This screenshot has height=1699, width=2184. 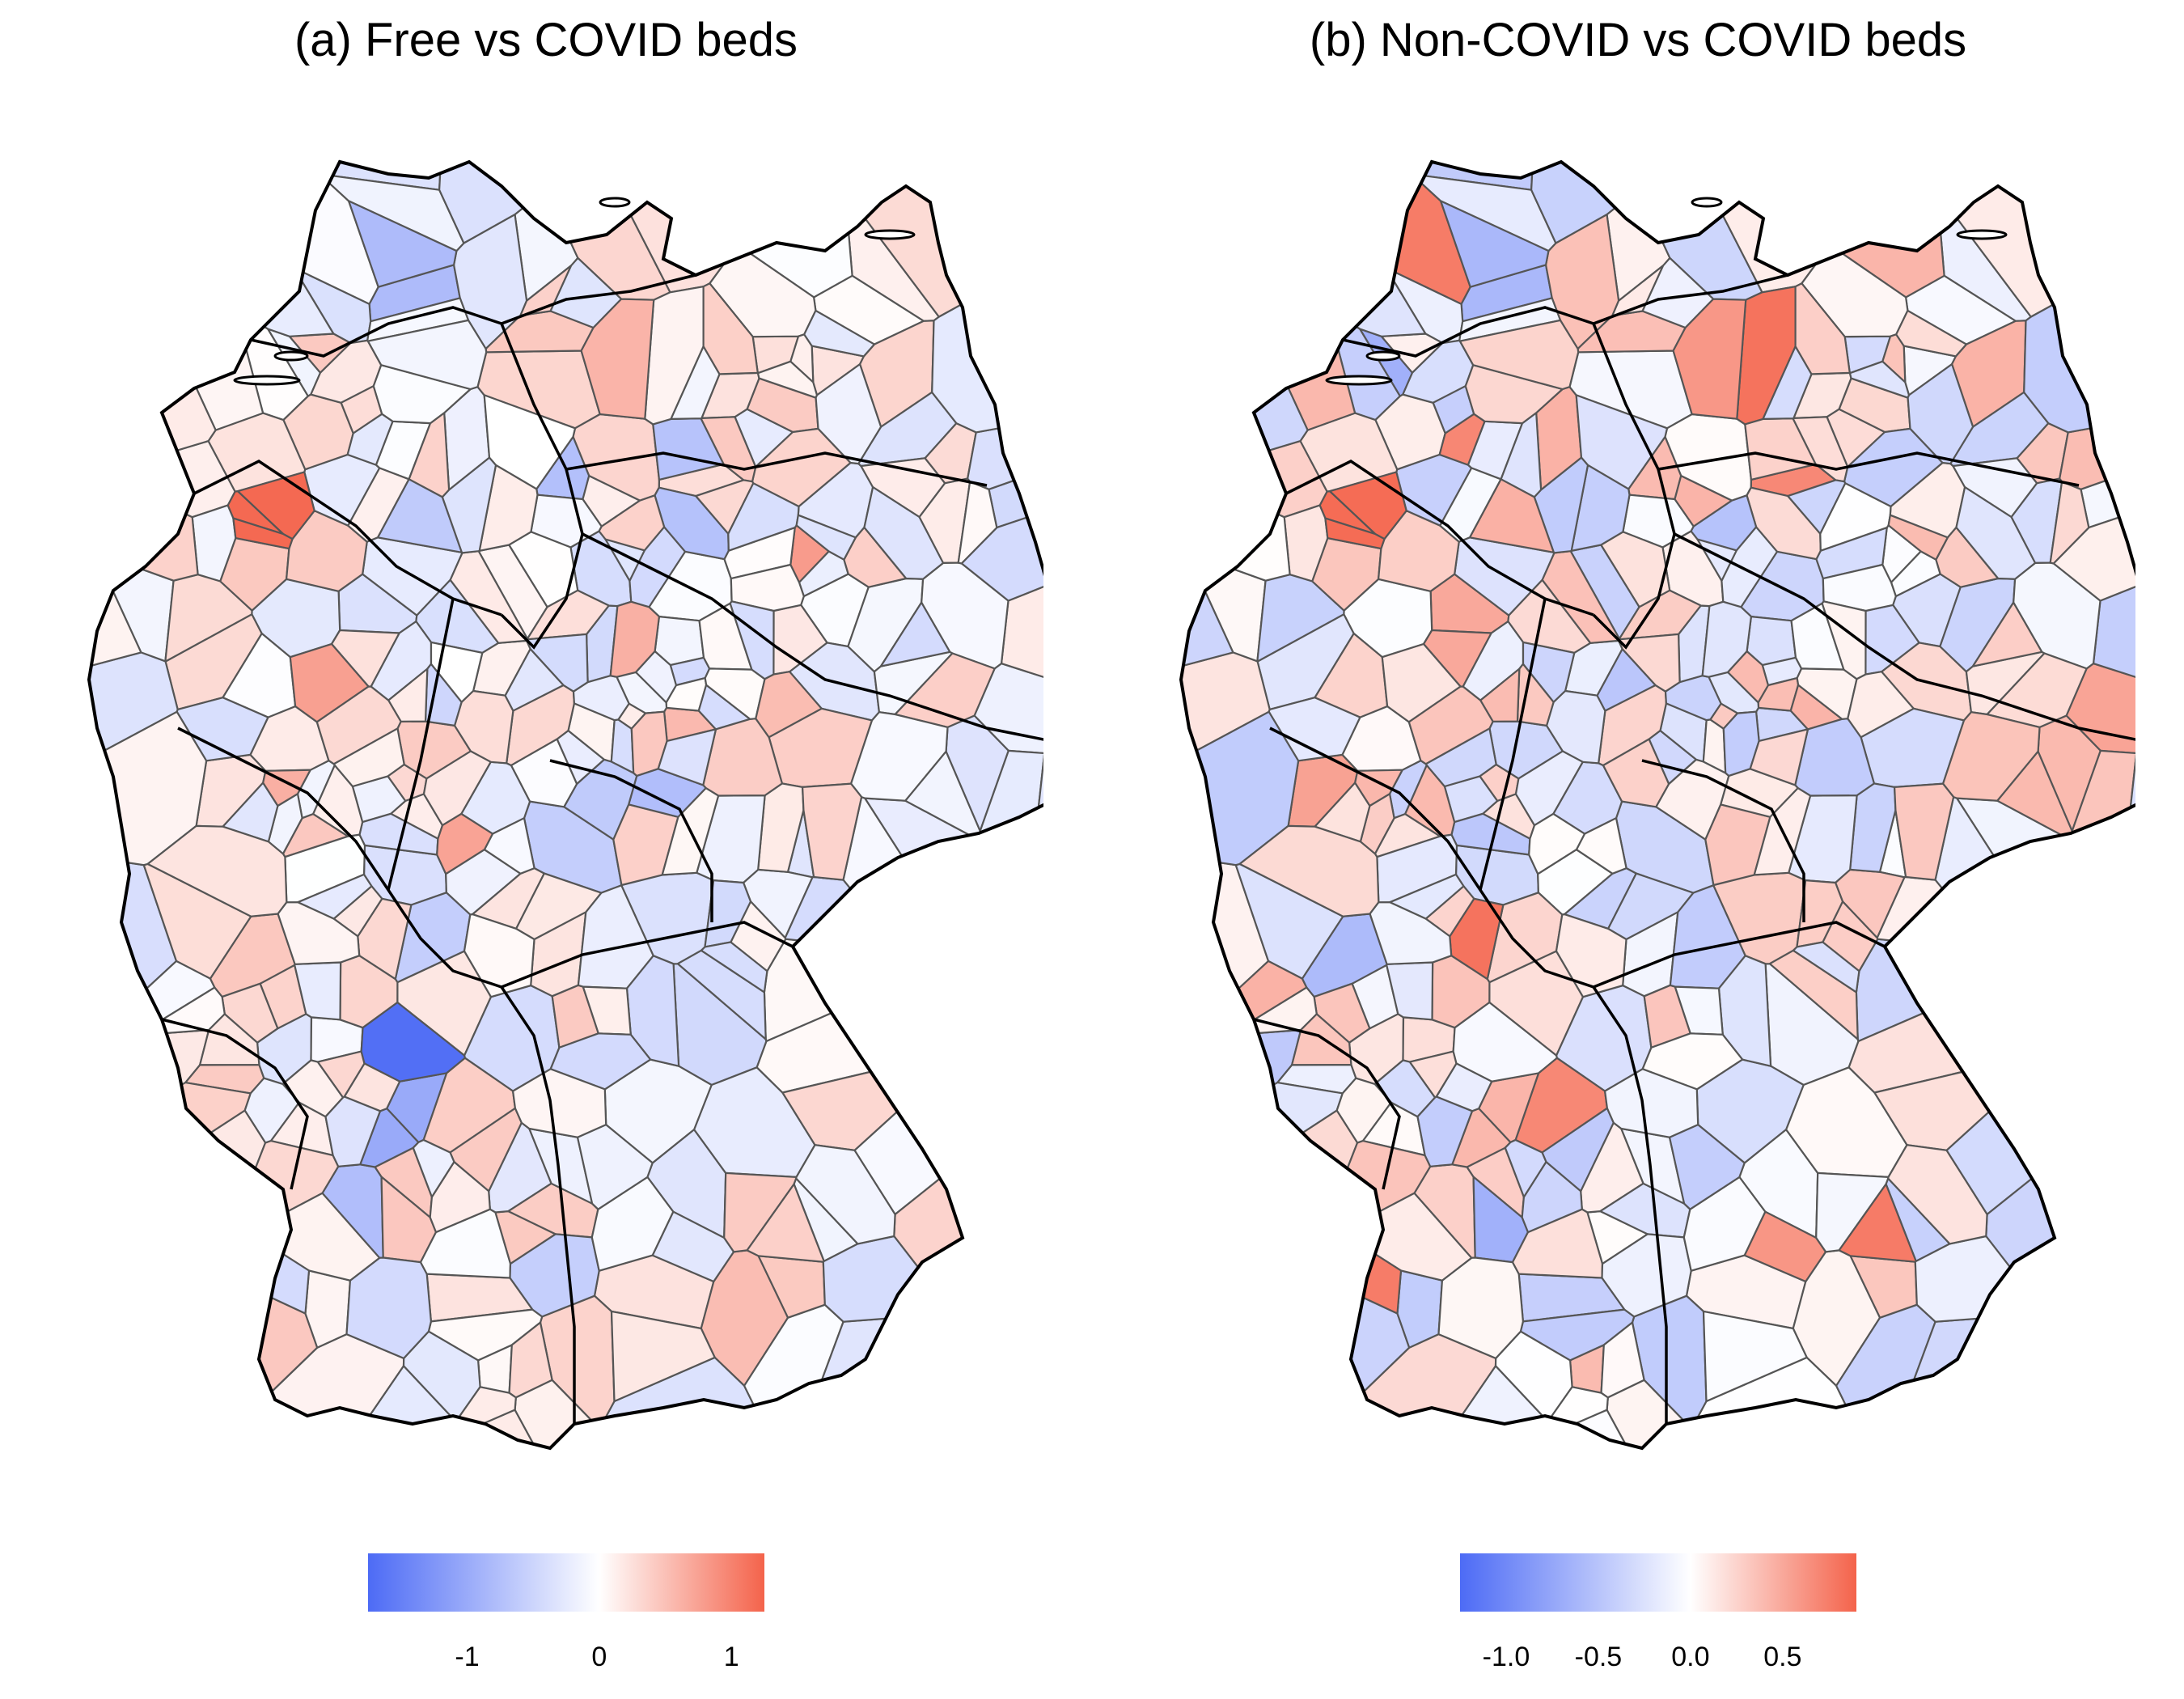 I want to click on legend-ticks: -1.0 -0.5 0.0 0.5, so click(x=1638, y=1614).